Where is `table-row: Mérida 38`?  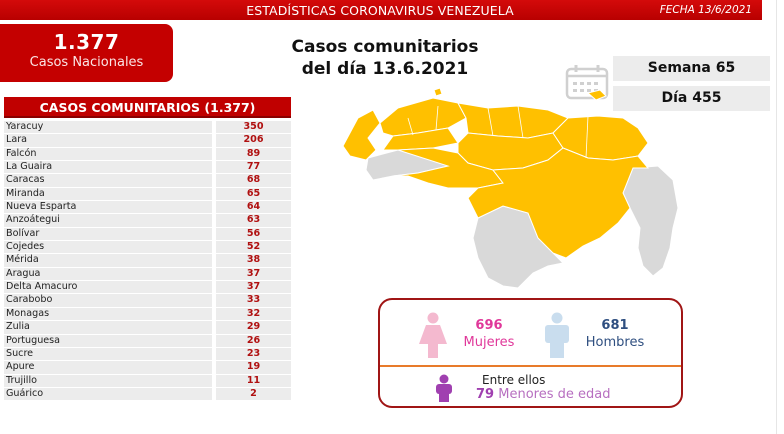
table-row: Mérida 38 is located at coordinates (147, 261).